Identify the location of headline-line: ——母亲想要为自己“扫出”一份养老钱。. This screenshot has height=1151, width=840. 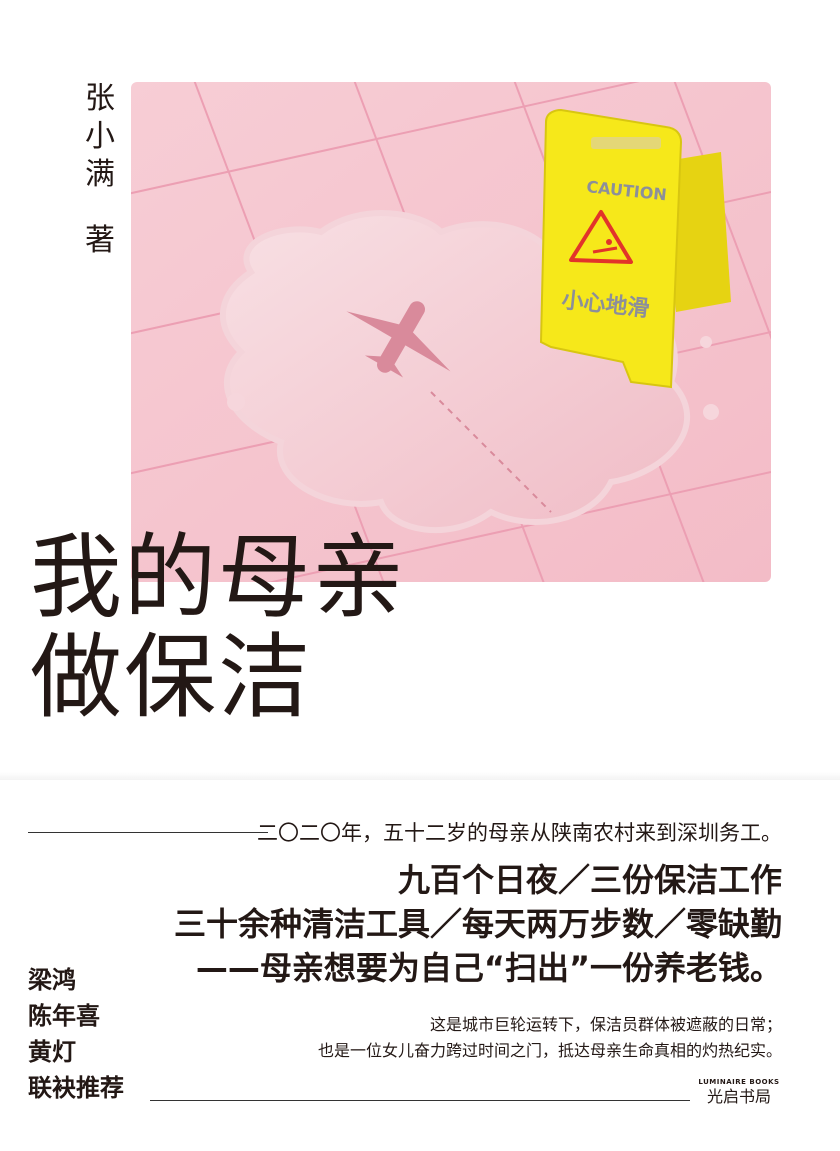
(488, 968).